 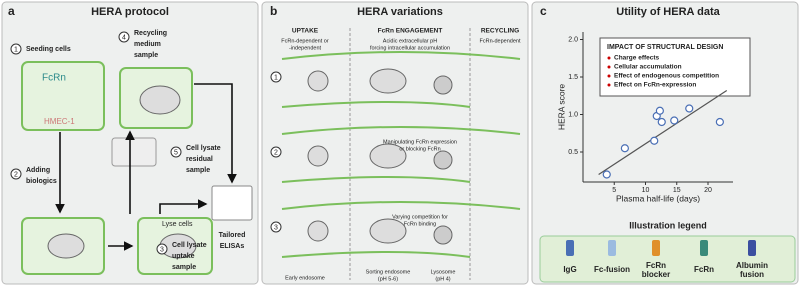 I want to click on step-number: 4, so click(x=124, y=37).